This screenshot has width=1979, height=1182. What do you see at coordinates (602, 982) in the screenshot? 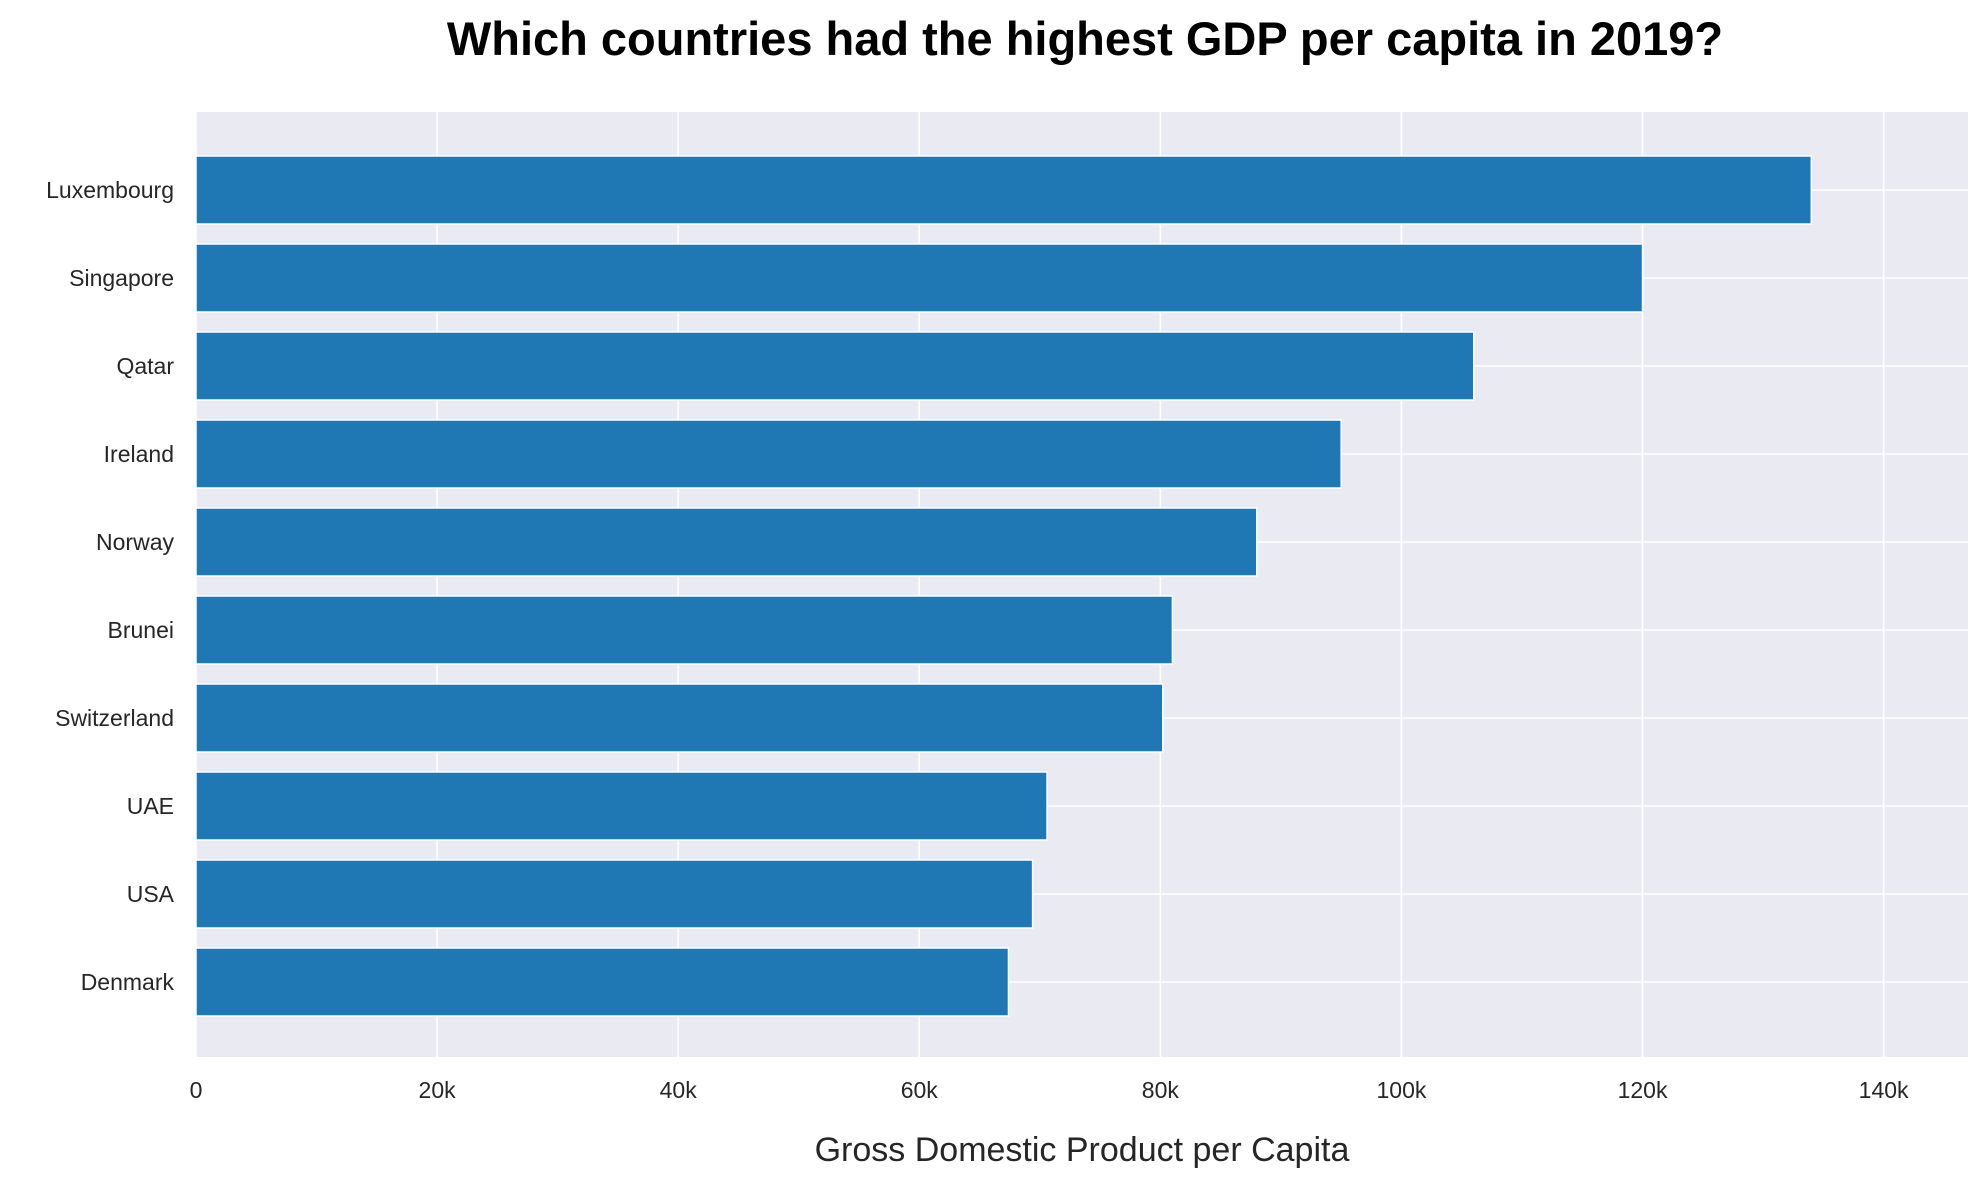
I see `bar-denmark` at bounding box center [602, 982].